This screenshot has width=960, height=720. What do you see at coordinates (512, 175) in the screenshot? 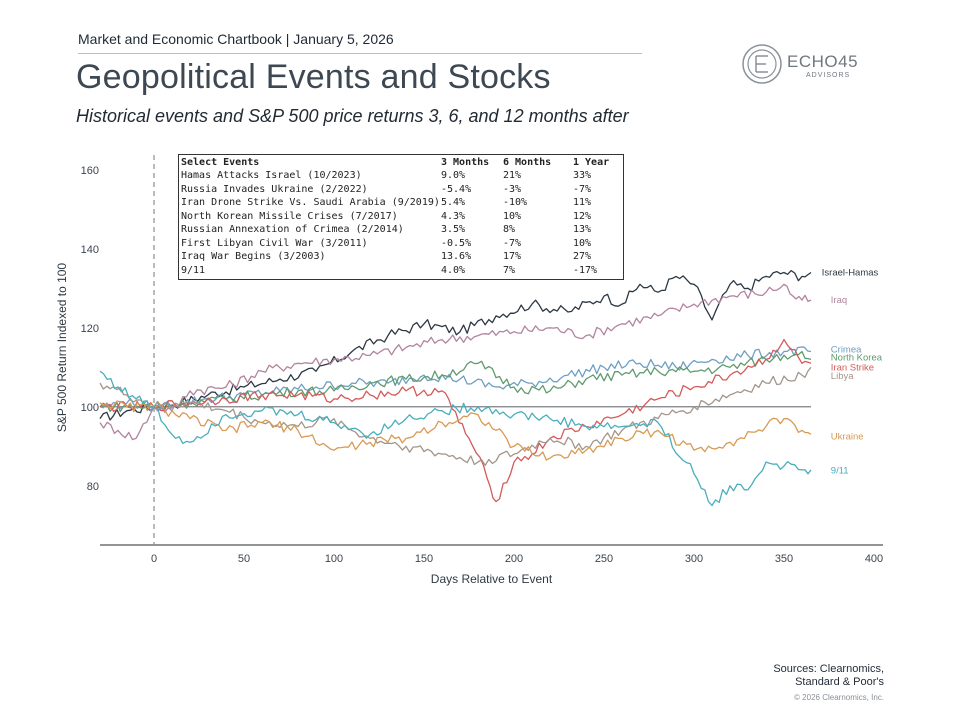
I see `table-cell: 21%` at bounding box center [512, 175].